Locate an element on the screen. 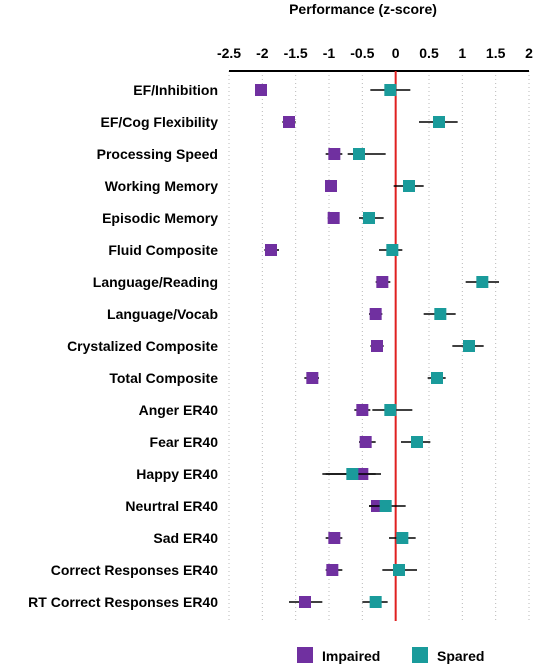 This screenshot has height=669, width=536. point-spared-processing-speed is located at coordinates (359, 154).